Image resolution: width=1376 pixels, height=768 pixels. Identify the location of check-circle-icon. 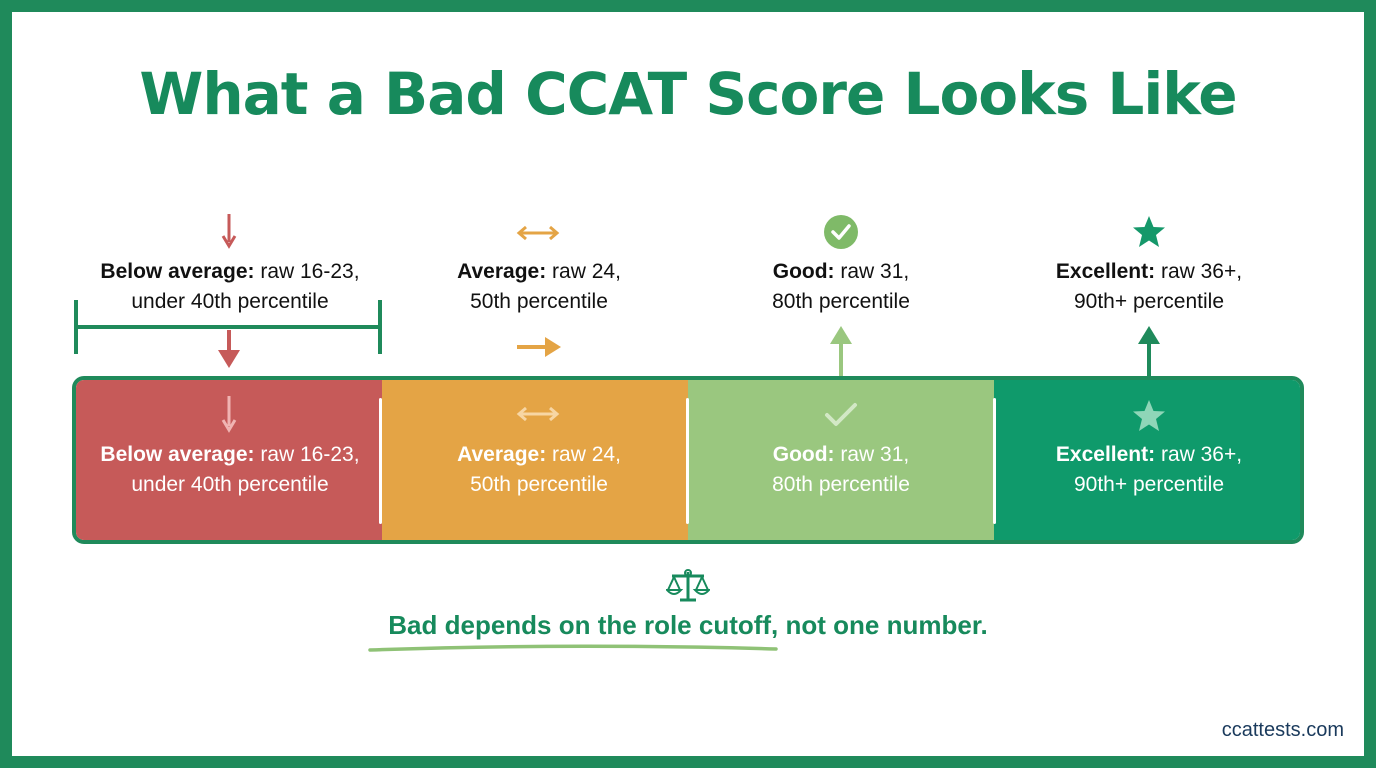
(841, 232).